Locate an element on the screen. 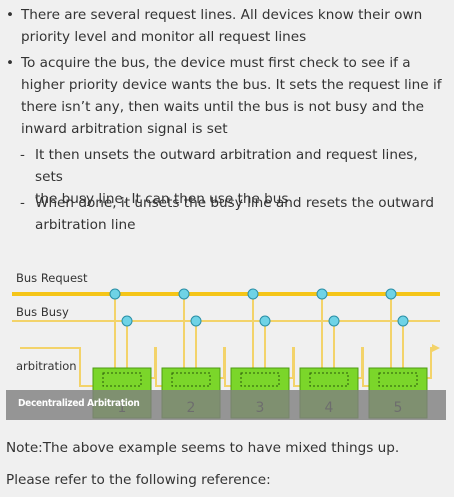 Image resolution: width=454 pixels, height=497 pixels. diagram-caption-bar: Decentralized Arbitration is located at coordinates (226, 405).